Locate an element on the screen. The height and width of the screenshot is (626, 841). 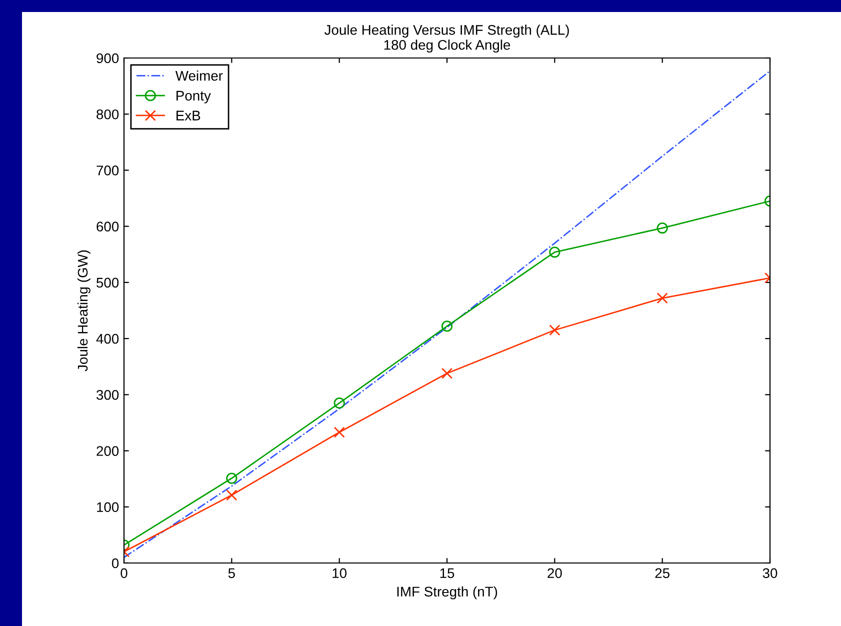
y-tick-label: 200 is located at coordinates (107, 451).